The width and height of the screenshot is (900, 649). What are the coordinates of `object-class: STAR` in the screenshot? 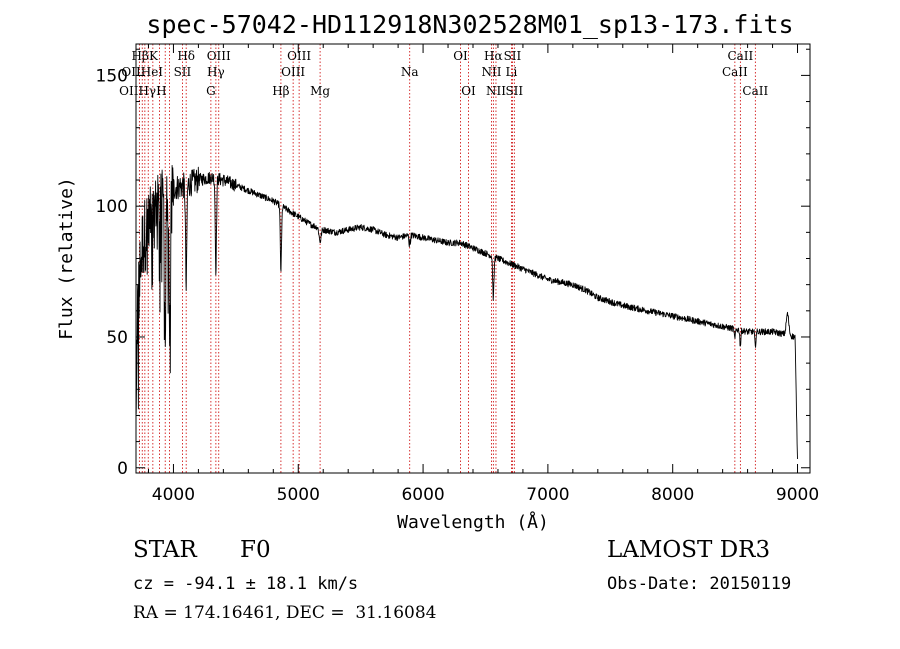 It's located at (165, 550).